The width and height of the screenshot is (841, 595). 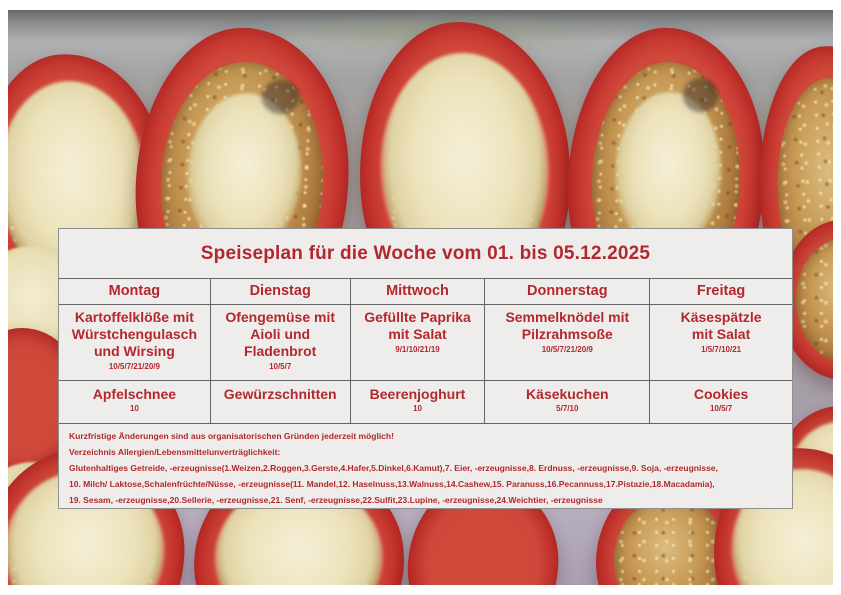 I want to click on dessert-allergen-codes: 5/7/10, so click(x=567, y=408).